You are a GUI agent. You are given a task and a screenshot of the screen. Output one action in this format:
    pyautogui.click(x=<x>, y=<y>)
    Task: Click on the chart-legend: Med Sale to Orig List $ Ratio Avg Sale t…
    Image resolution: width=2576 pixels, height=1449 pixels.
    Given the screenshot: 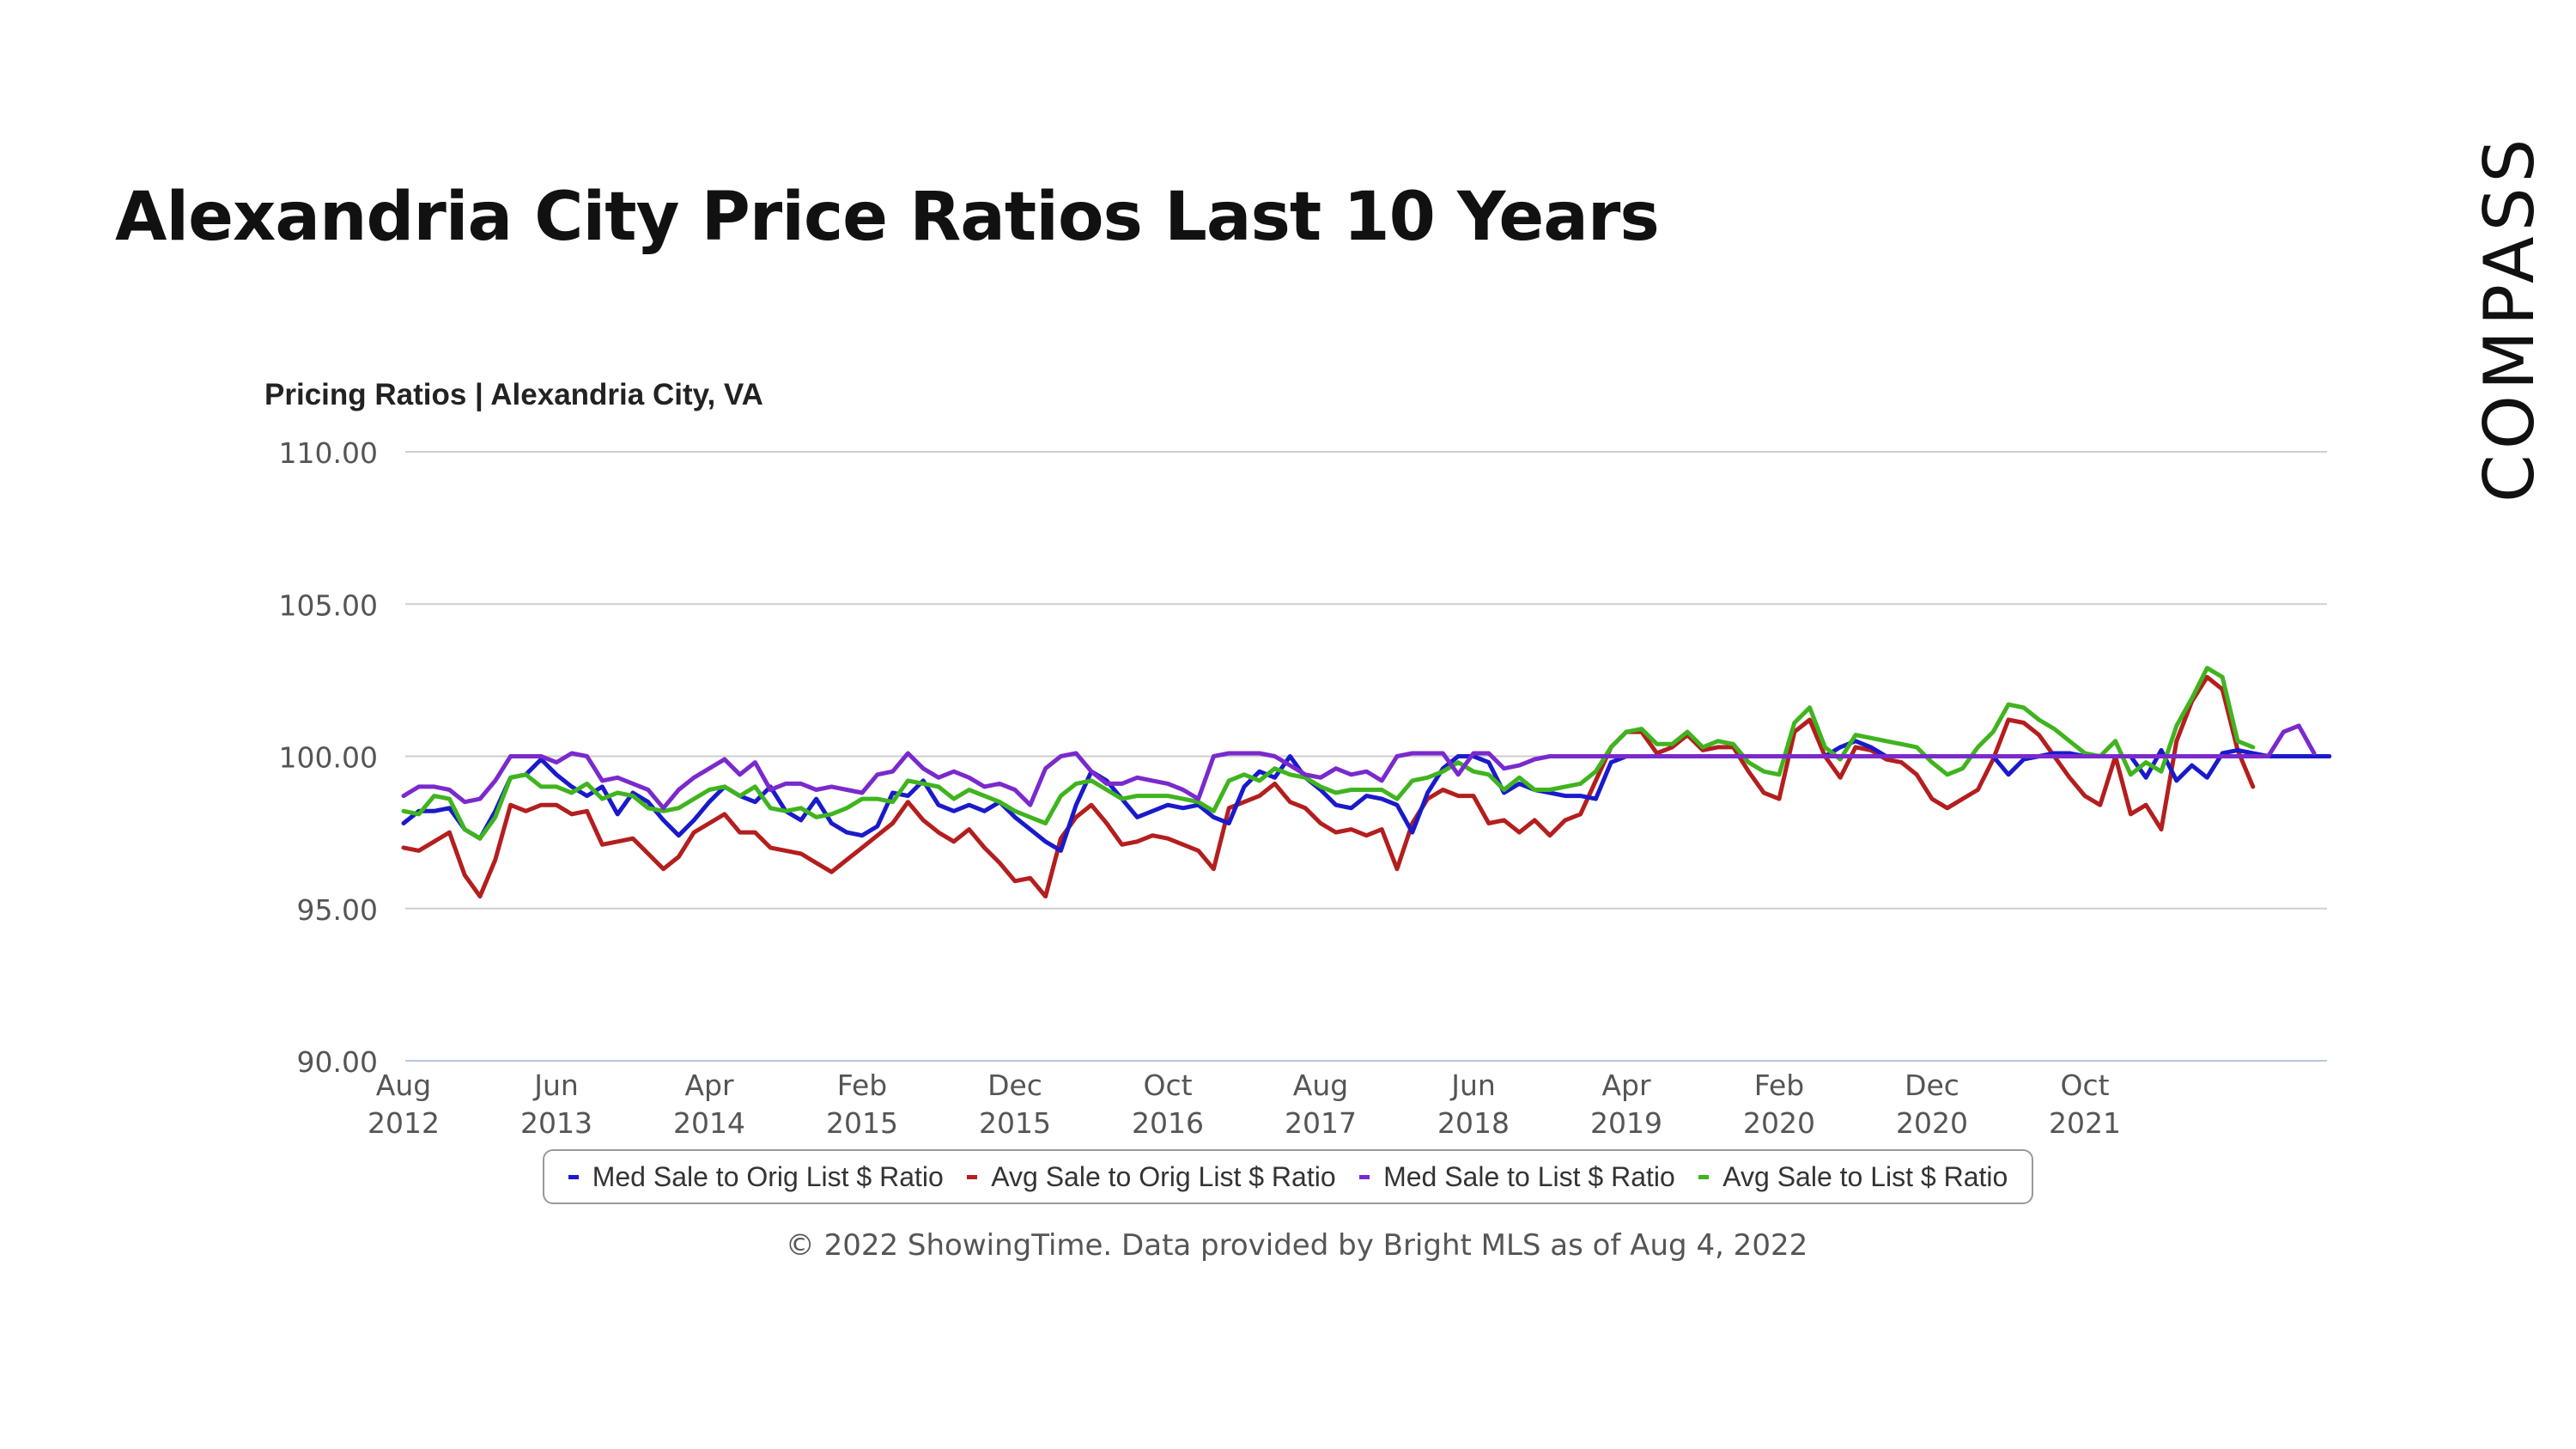 What is the action you would take?
    pyautogui.click(x=1288, y=1176)
    